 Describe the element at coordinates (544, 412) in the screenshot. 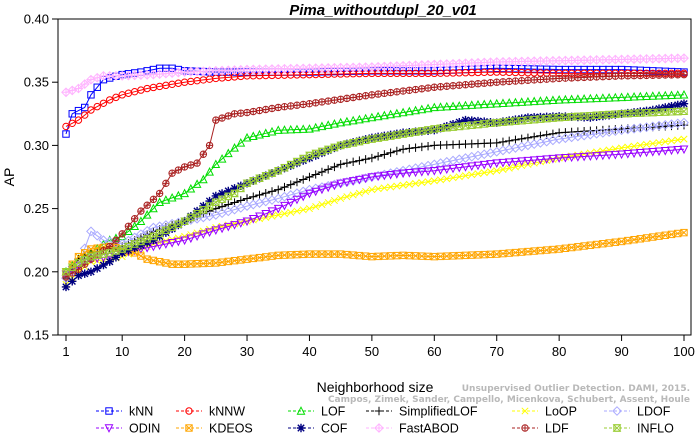

I see `legend-item-loop: LoOP` at that location.